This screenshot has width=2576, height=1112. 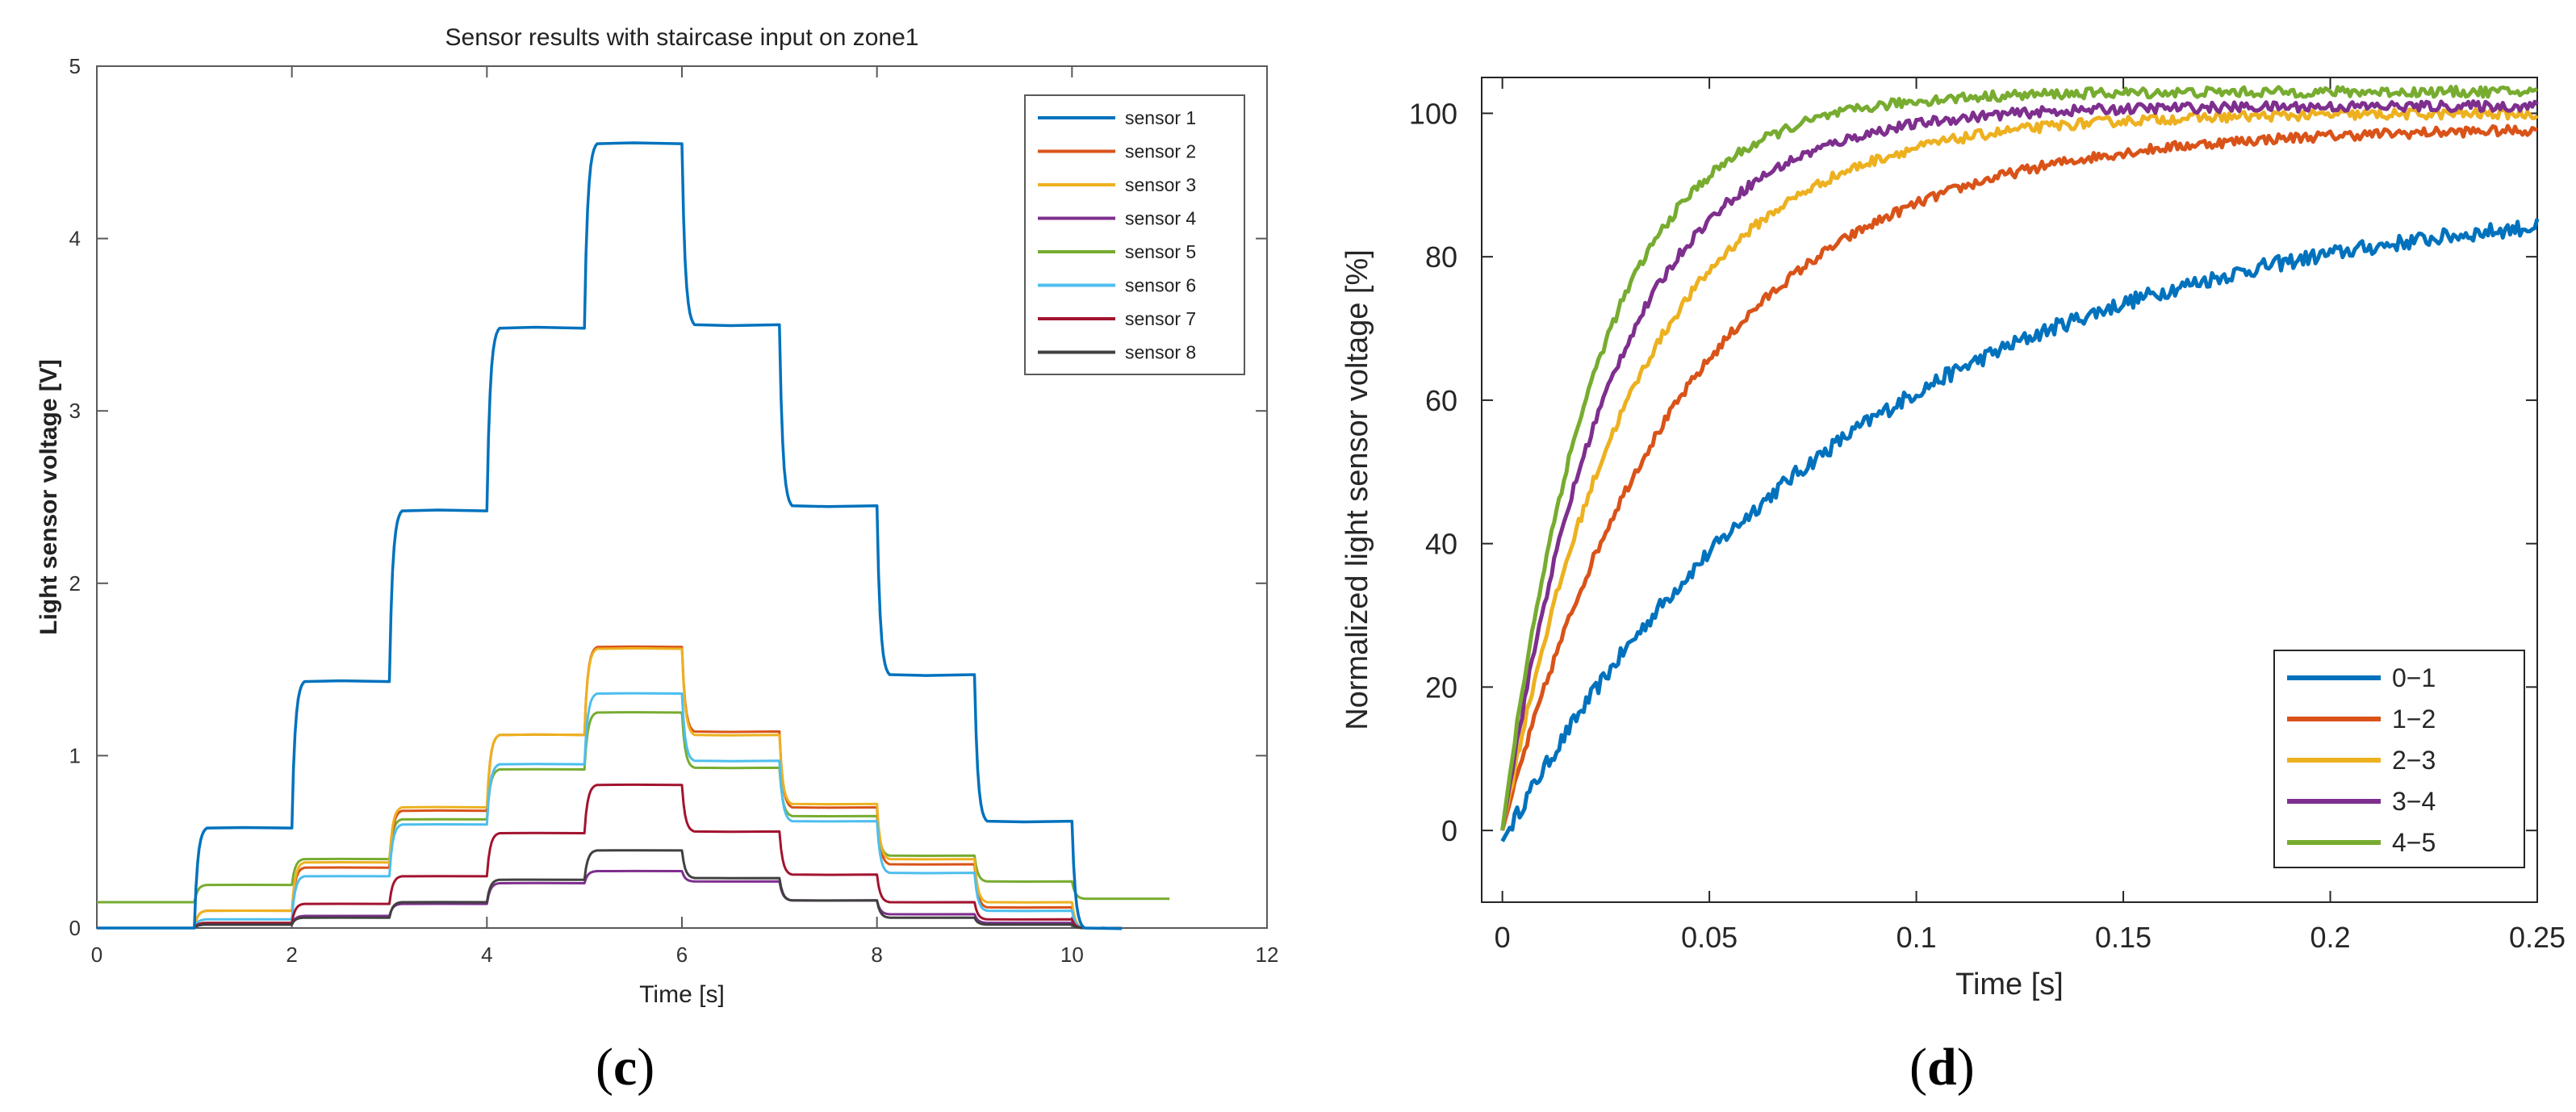 I want to click on x-tick-label-c-6: 12, so click(x=1267, y=955).